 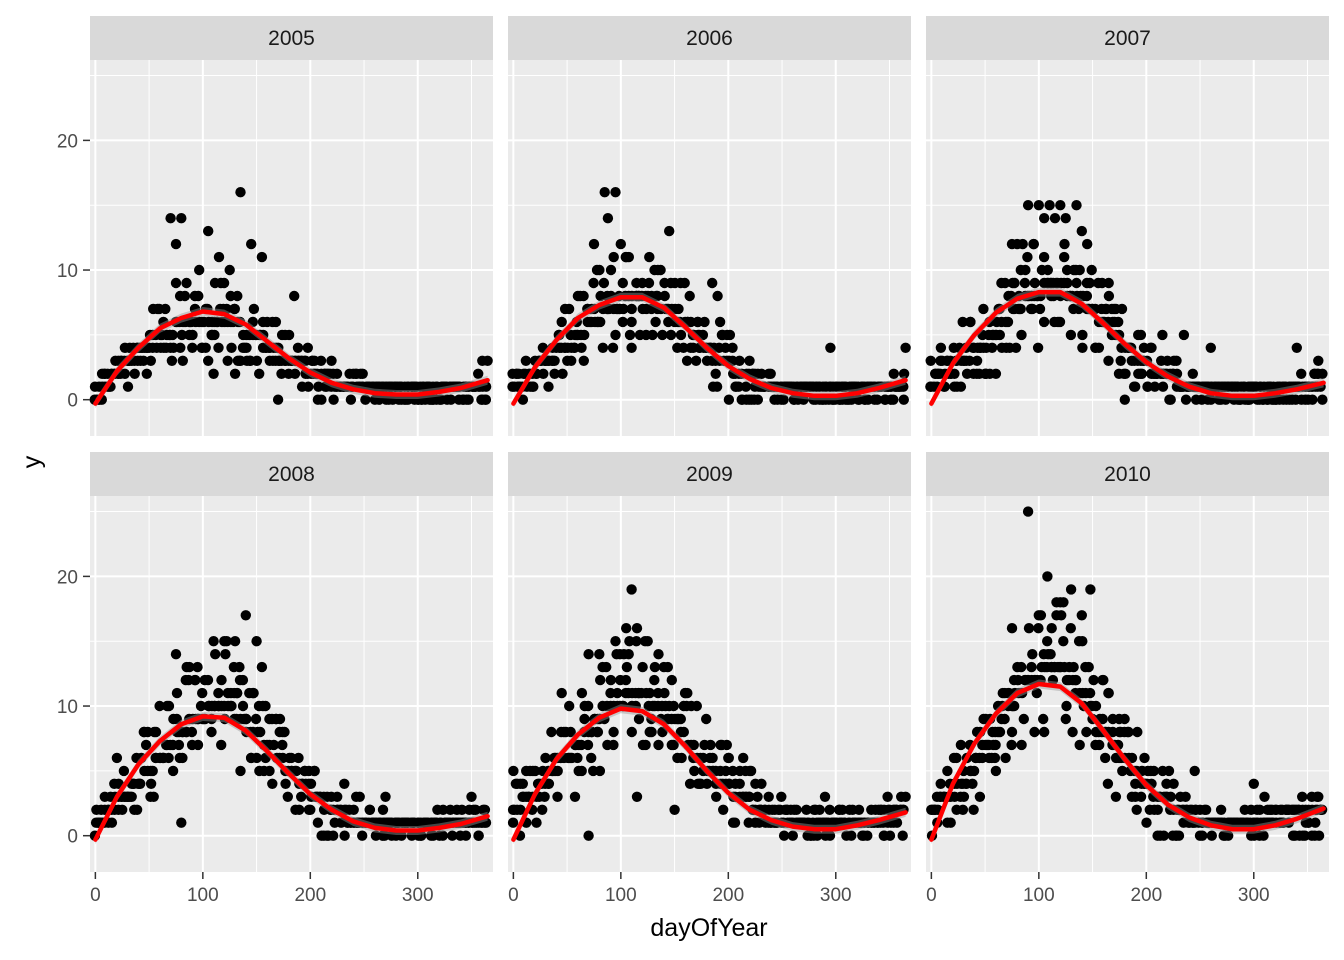 What do you see at coordinates (32, 461) in the screenshot?
I see `y-axis-title: y` at bounding box center [32, 461].